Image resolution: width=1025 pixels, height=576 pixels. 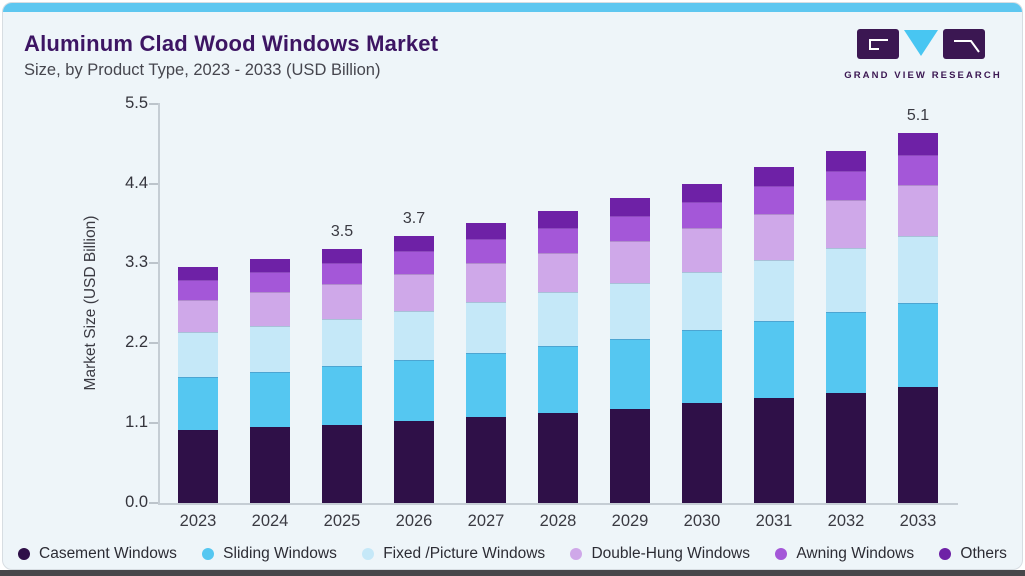 What do you see at coordinates (774, 521) in the screenshot?
I see `x-tick-label: 2031` at bounding box center [774, 521].